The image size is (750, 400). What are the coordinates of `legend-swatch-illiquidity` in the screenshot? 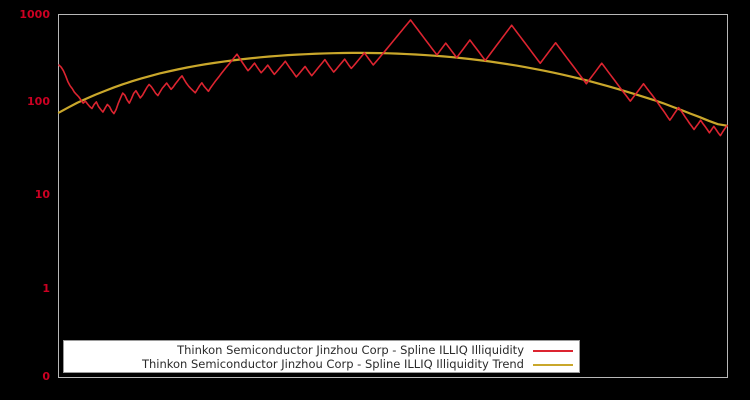 It's located at (553, 350).